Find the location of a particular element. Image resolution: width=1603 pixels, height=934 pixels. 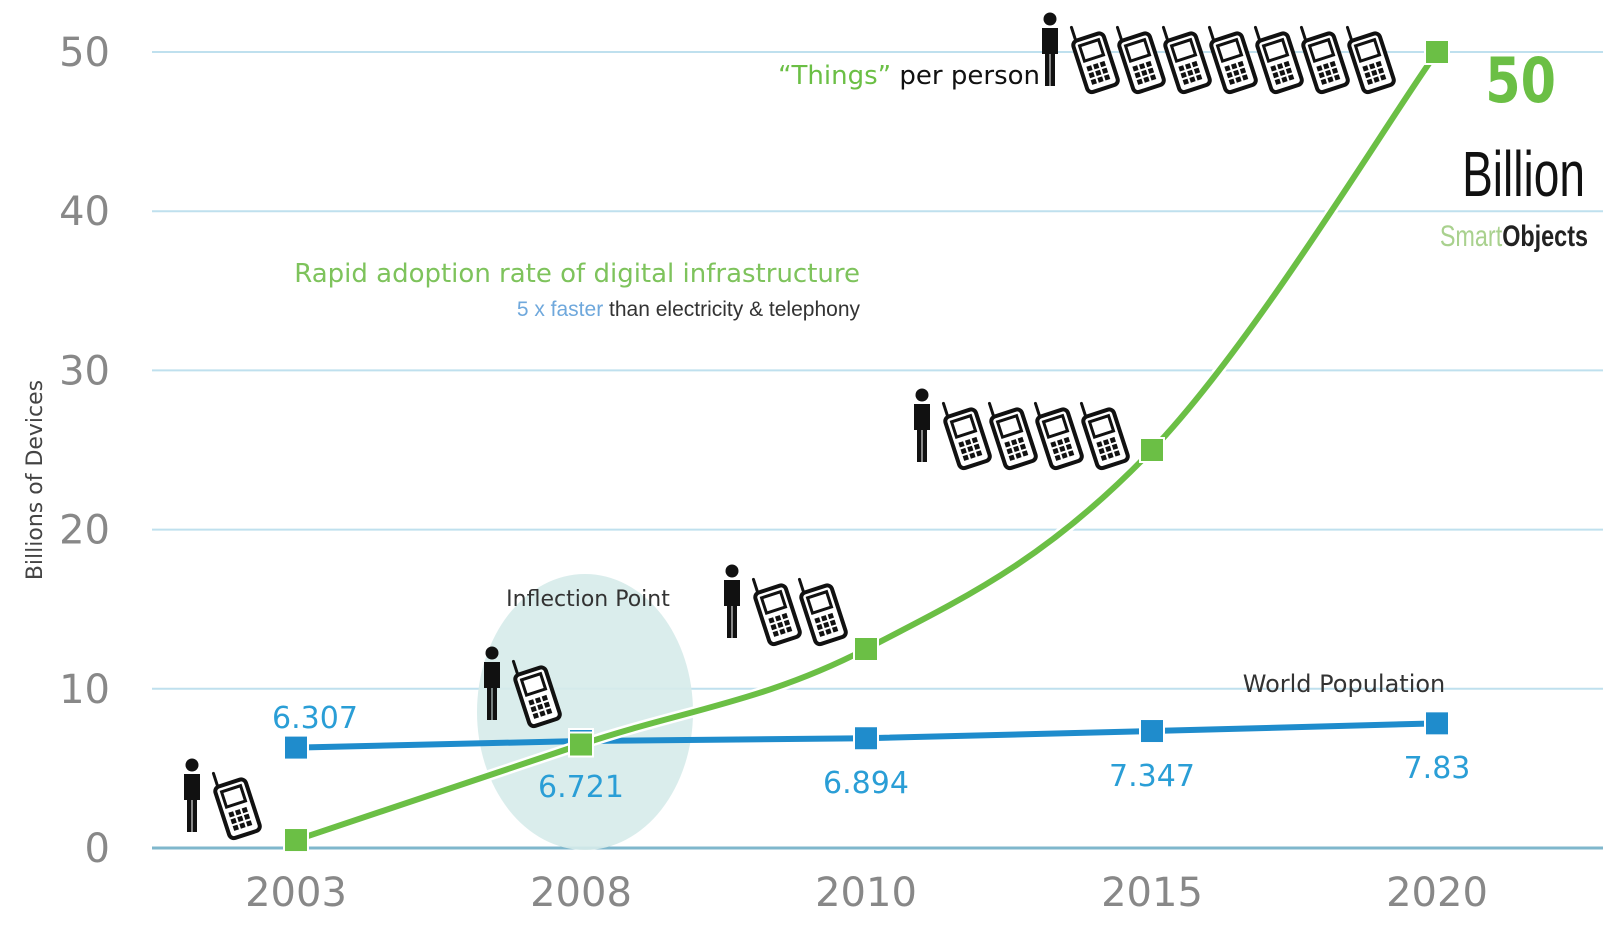

y-tick-label: 50 is located at coordinates (84, 53).